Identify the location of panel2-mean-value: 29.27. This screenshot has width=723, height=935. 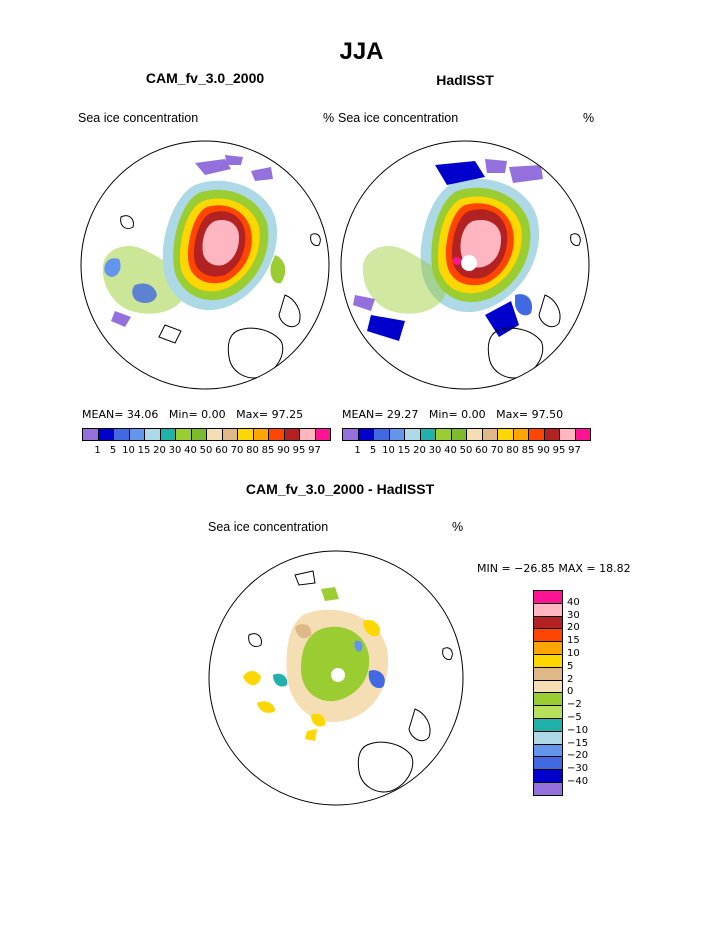
(402, 414).